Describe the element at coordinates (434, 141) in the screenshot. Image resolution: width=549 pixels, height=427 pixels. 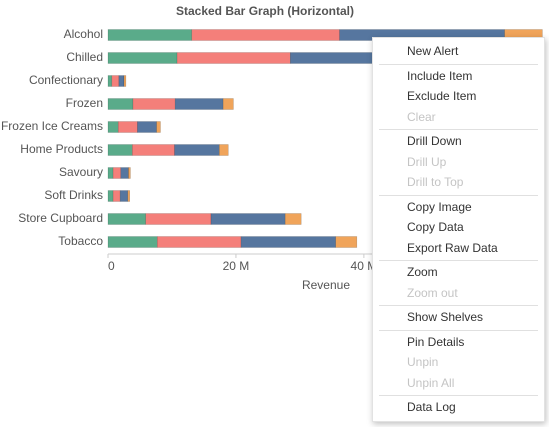
I see `menu-item: Drill Down` at that location.